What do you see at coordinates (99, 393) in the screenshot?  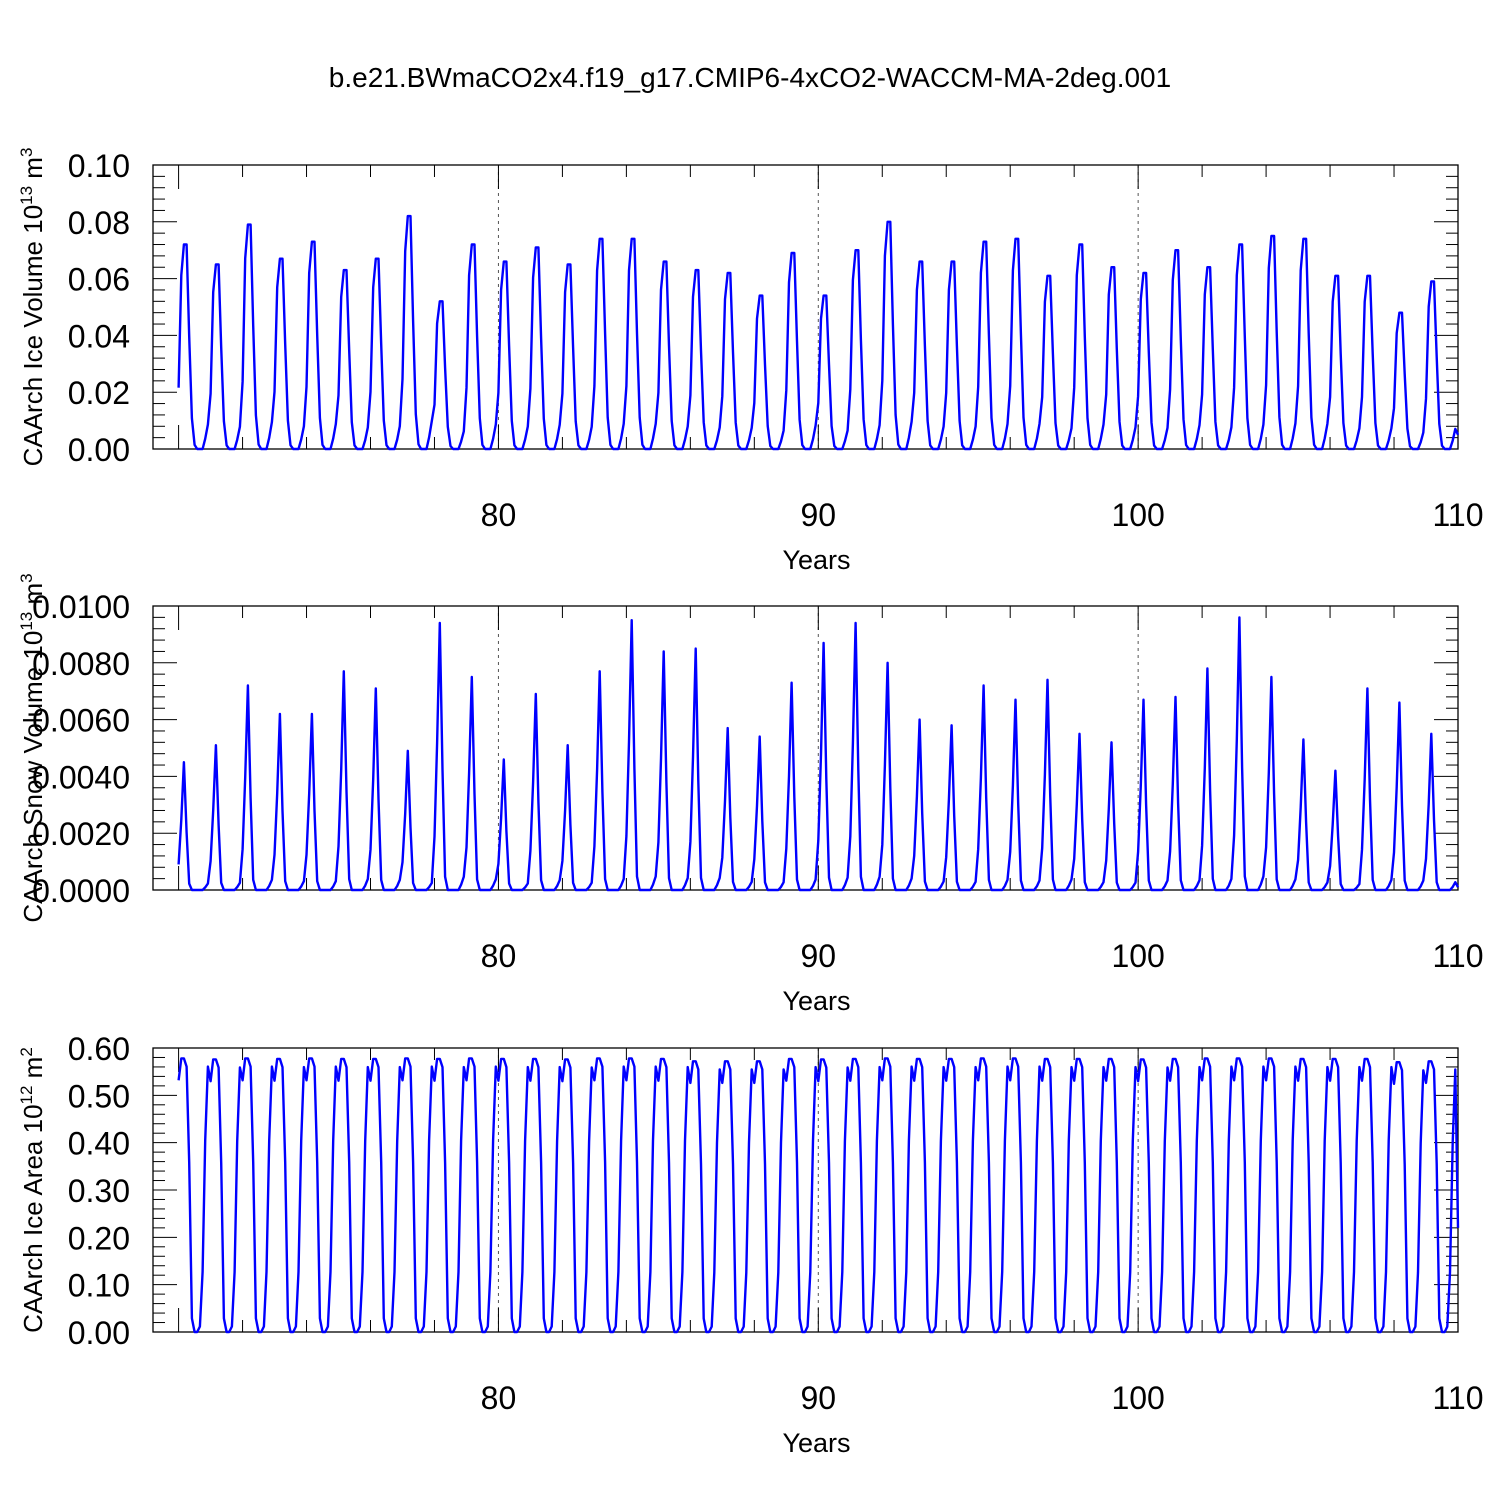 I see `y-tick-label: 0.02` at bounding box center [99, 393].